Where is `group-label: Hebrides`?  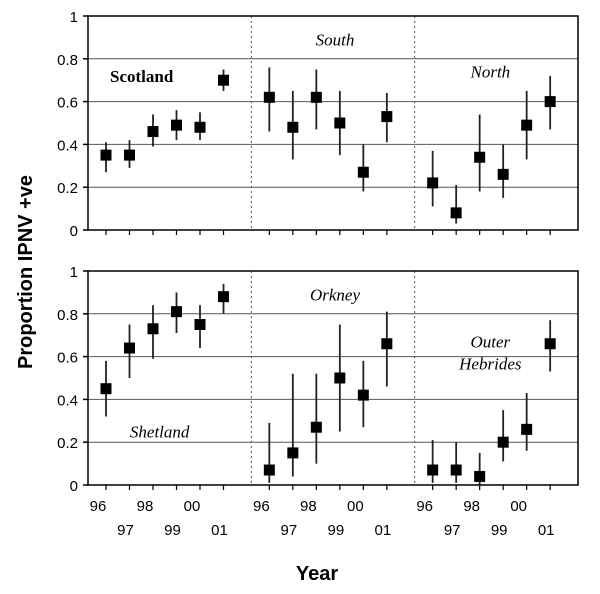
group-label: Hebrides is located at coordinates (490, 364).